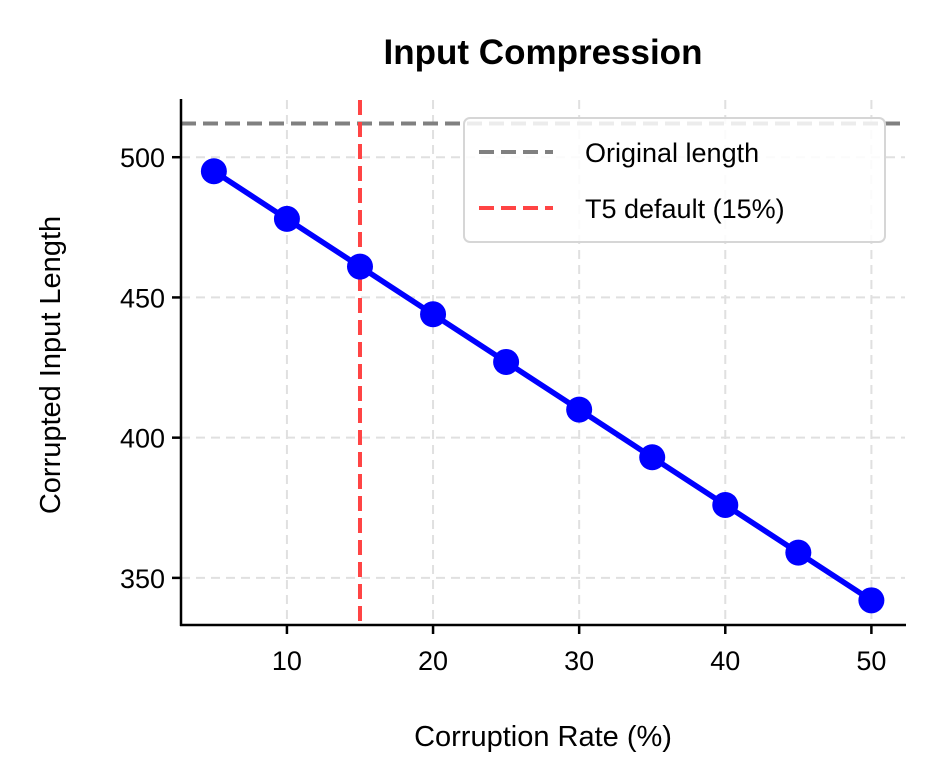 The height and width of the screenshot is (784, 934). What do you see at coordinates (725, 661) in the screenshot?
I see `x-tick-label: 40` at bounding box center [725, 661].